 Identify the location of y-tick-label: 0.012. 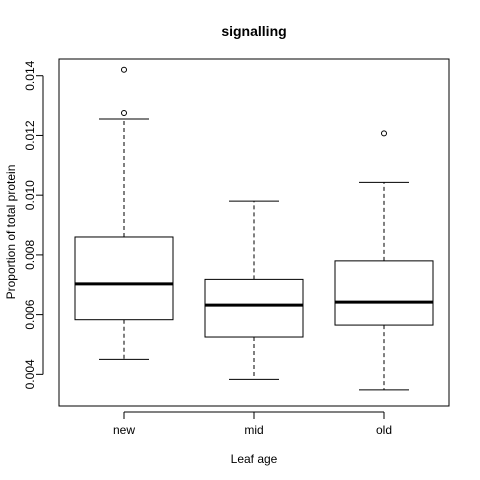
(30, 135).